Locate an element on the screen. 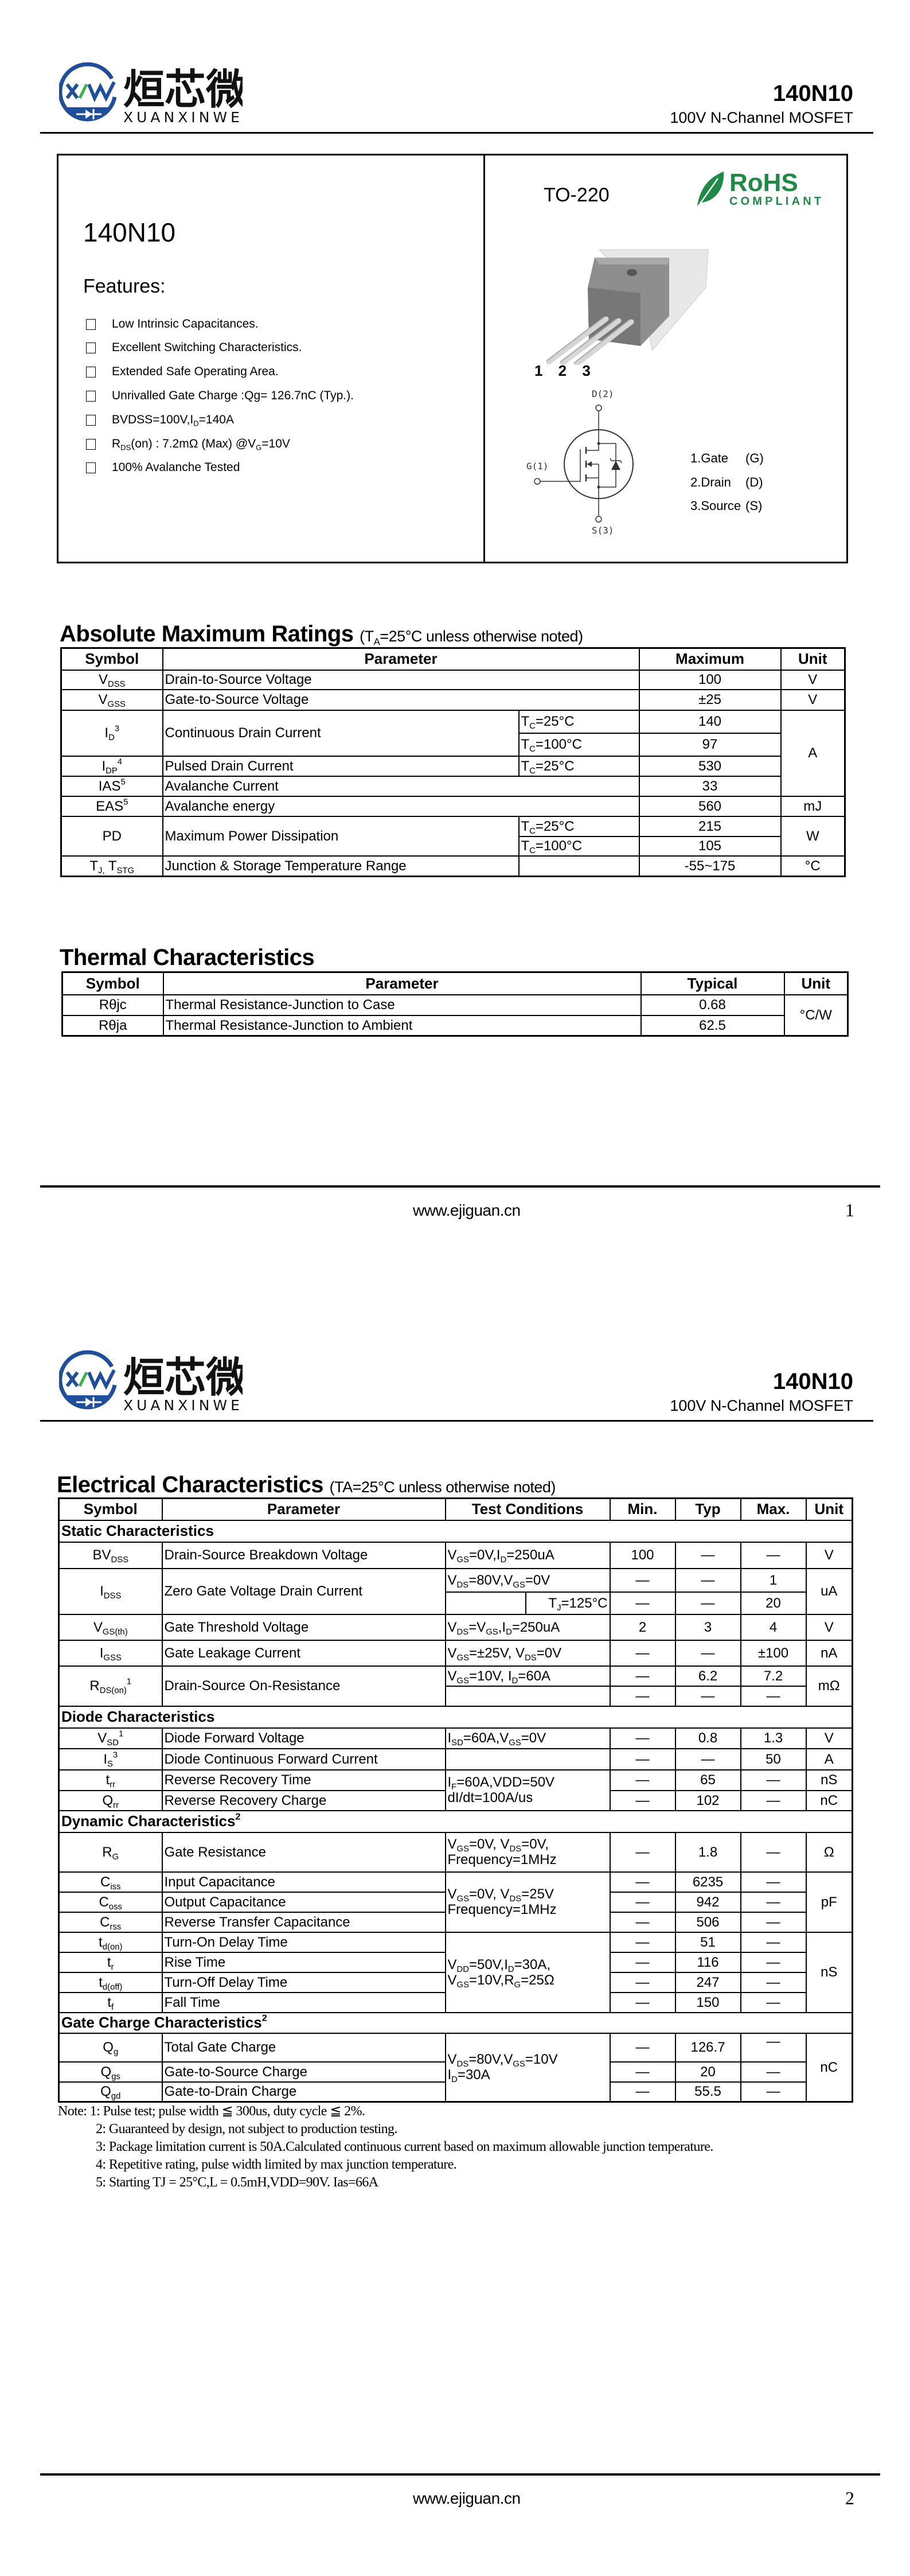 The image size is (910, 2576). cell-parameter: Total Gate Charge is located at coordinates (303, 2047).